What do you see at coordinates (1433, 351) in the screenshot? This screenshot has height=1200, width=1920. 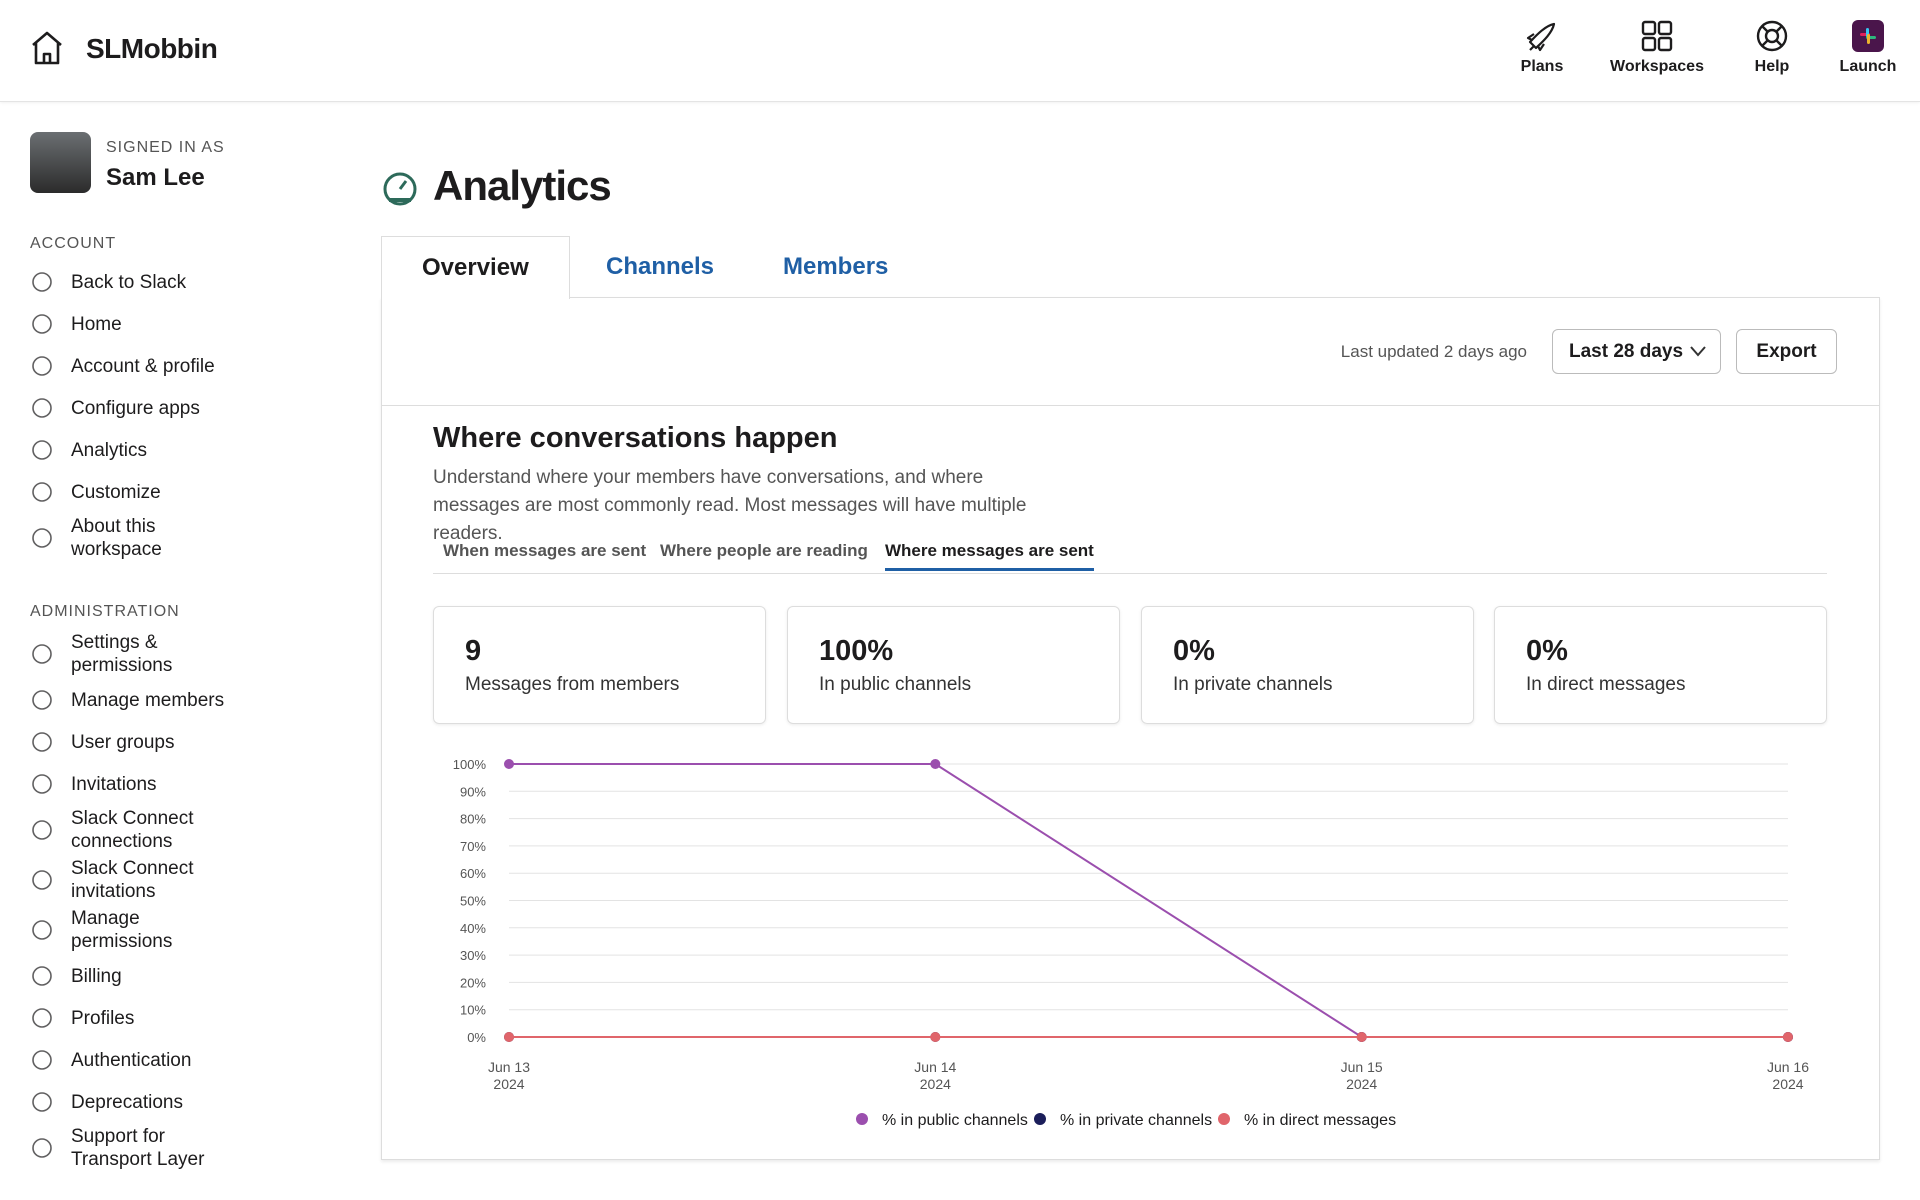 I see `last-updated: Last updated 2 days ago` at bounding box center [1433, 351].